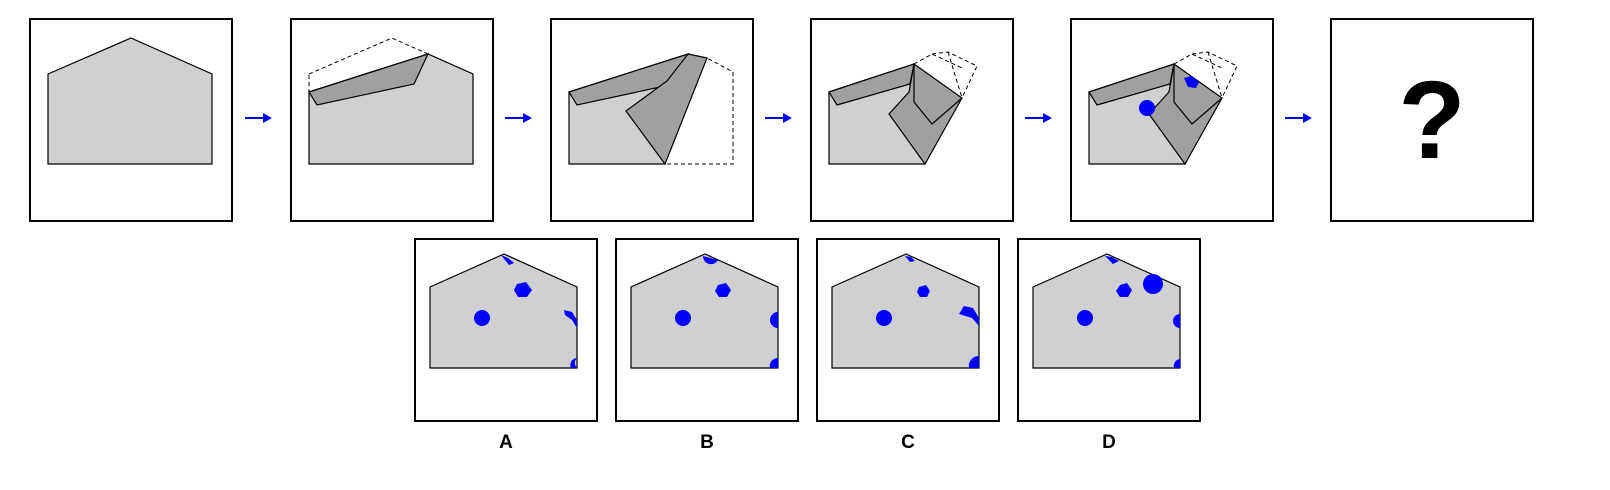 The height and width of the screenshot is (490, 1610). I want to click on option-b-panel, so click(707, 330).